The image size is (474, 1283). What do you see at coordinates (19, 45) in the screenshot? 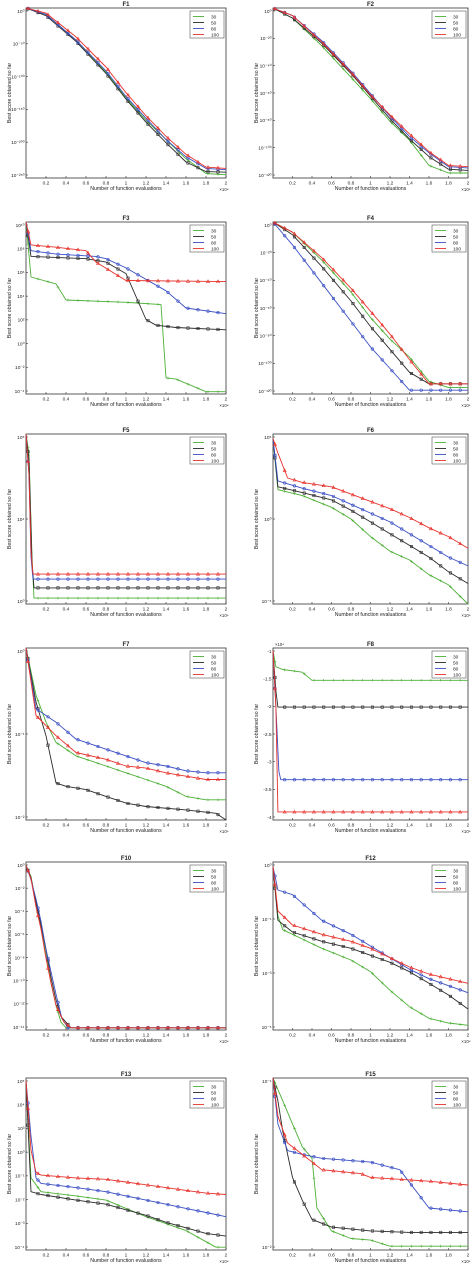
I see `y-tick-label: 10⁻⁵⁰` at bounding box center [19, 45].